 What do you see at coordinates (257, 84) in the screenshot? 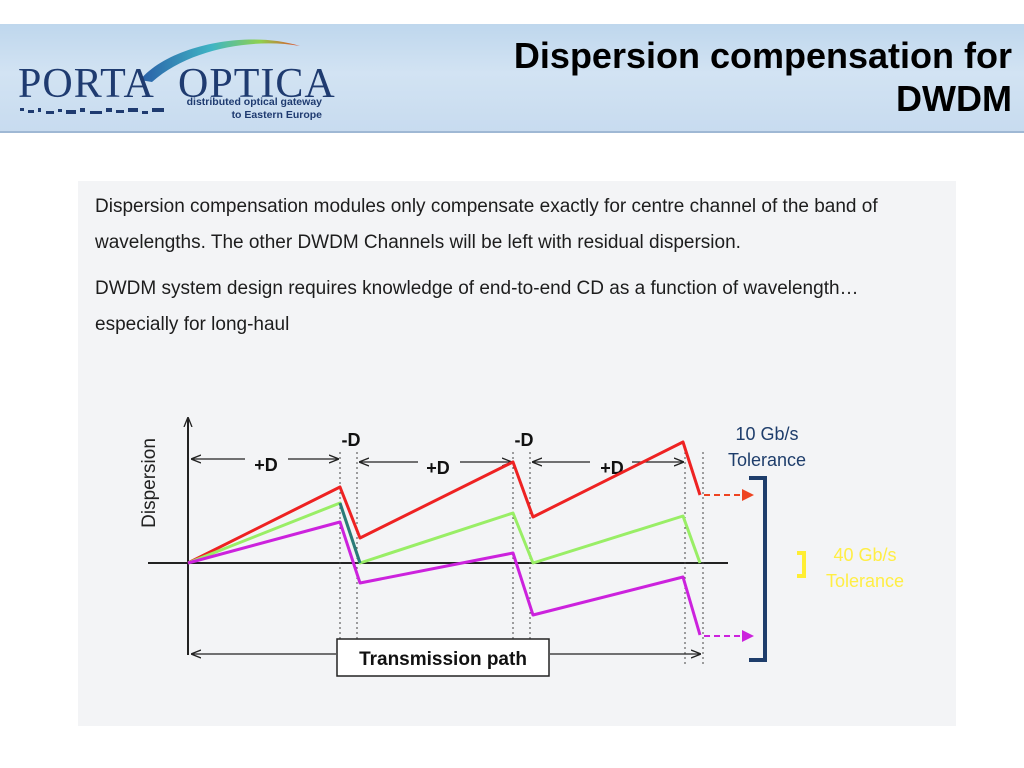
I see `logo-word-optica: OPTICA` at bounding box center [257, 84].